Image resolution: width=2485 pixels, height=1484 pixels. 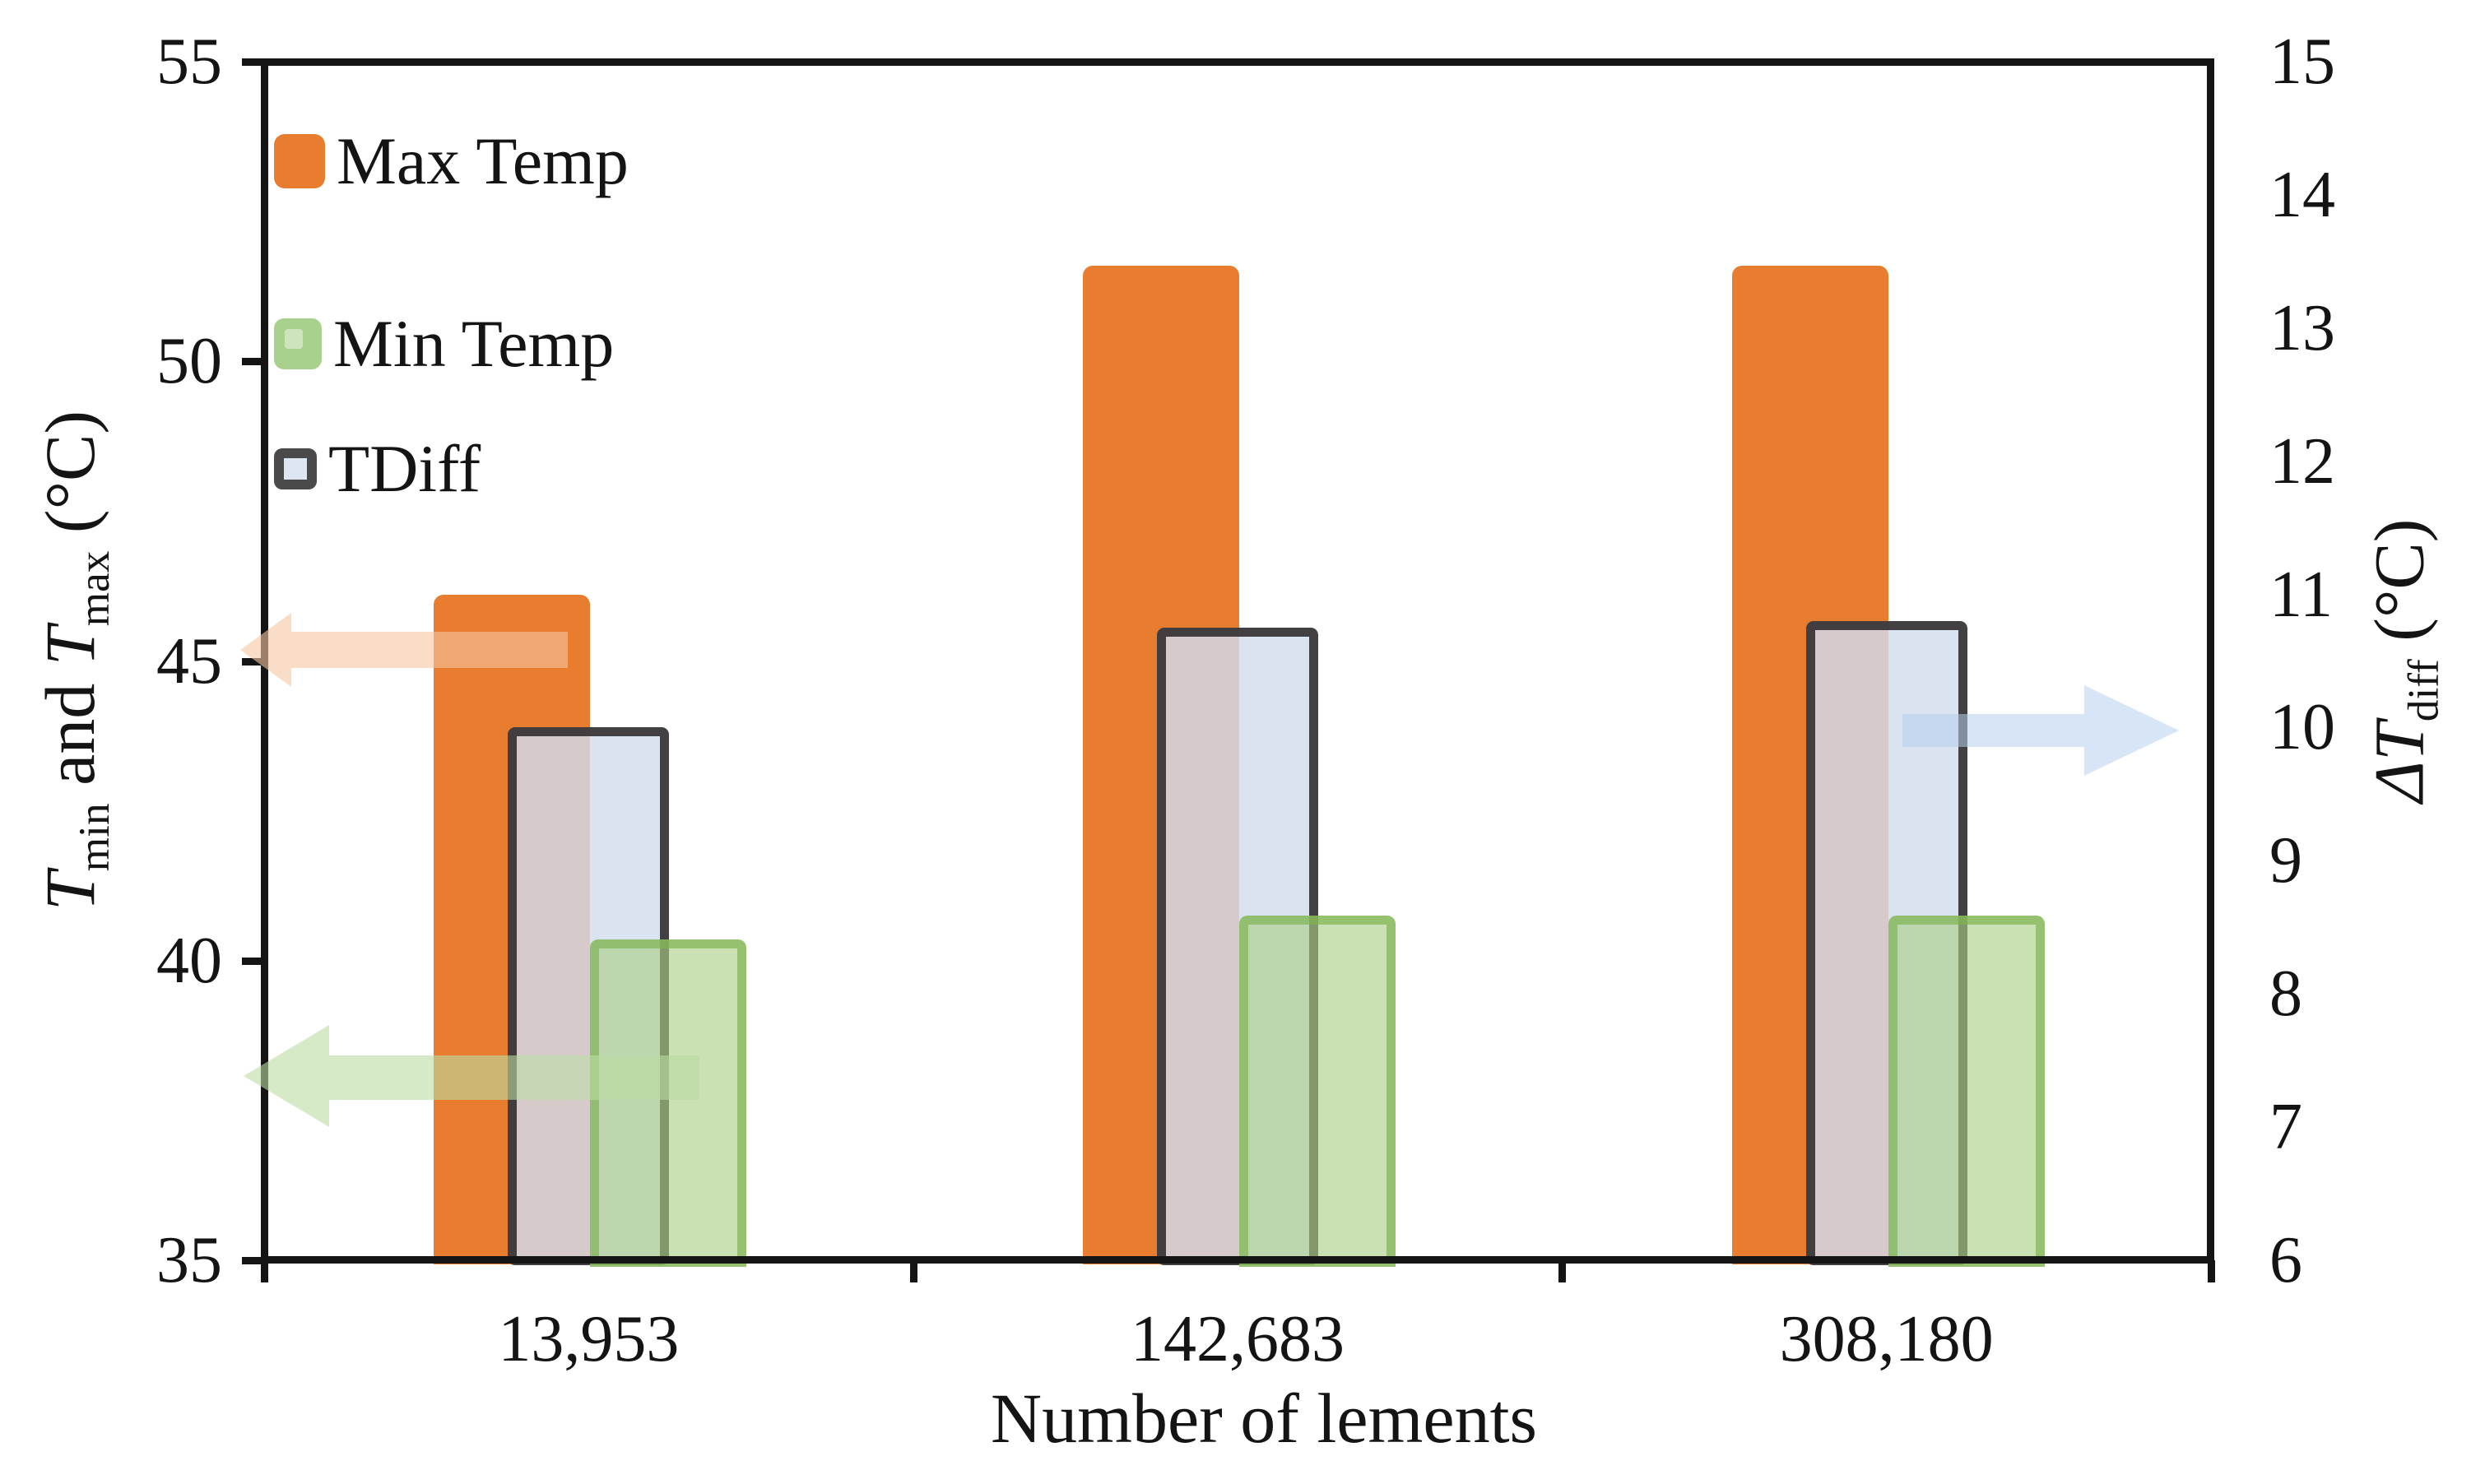 I want to click on max-temp-left-arrow-icon, so click(x=404, y=650).